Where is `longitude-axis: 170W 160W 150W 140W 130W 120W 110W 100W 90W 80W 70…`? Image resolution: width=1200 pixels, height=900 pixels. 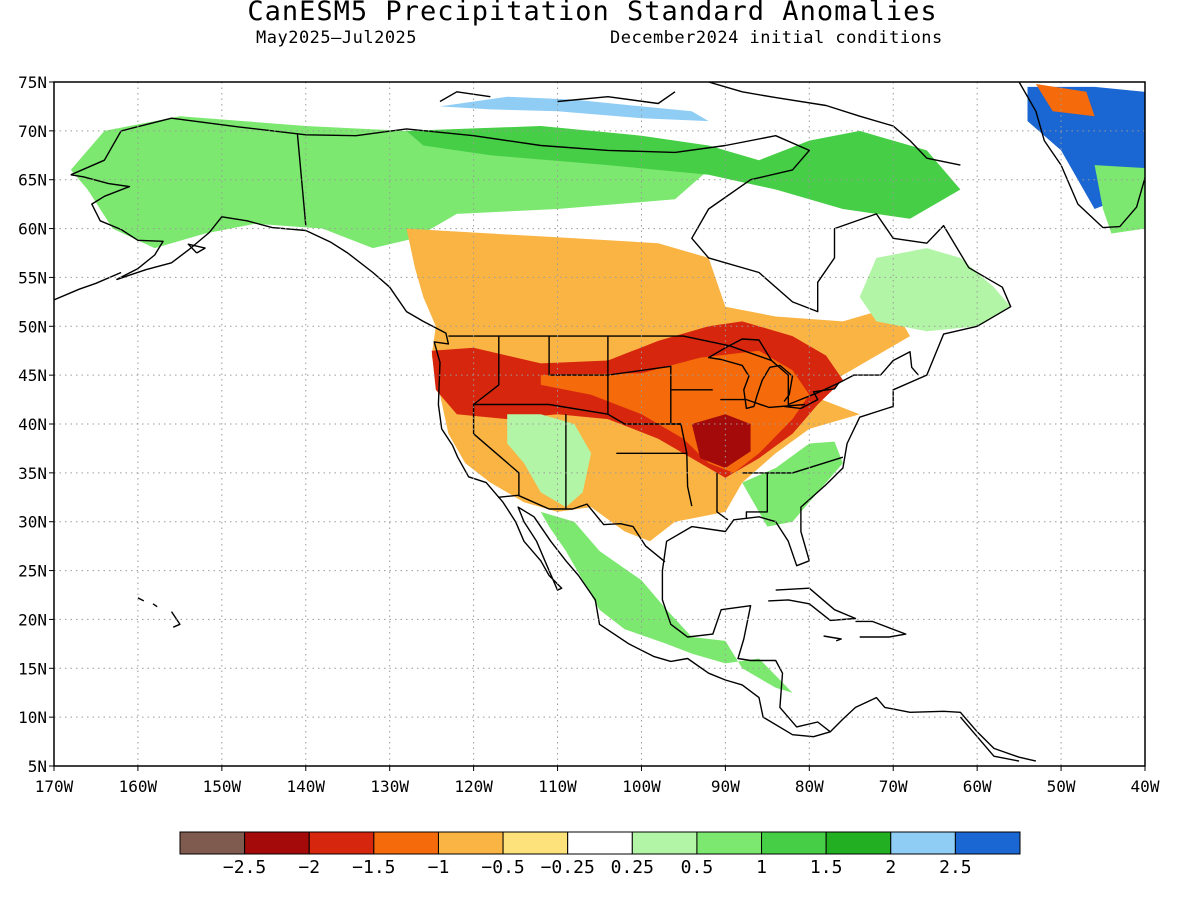 longitude-axis: 170W 160W 150W 140W 130W 120W 110W 100W 90W 80W 70… is located at coordinates (597, 781).